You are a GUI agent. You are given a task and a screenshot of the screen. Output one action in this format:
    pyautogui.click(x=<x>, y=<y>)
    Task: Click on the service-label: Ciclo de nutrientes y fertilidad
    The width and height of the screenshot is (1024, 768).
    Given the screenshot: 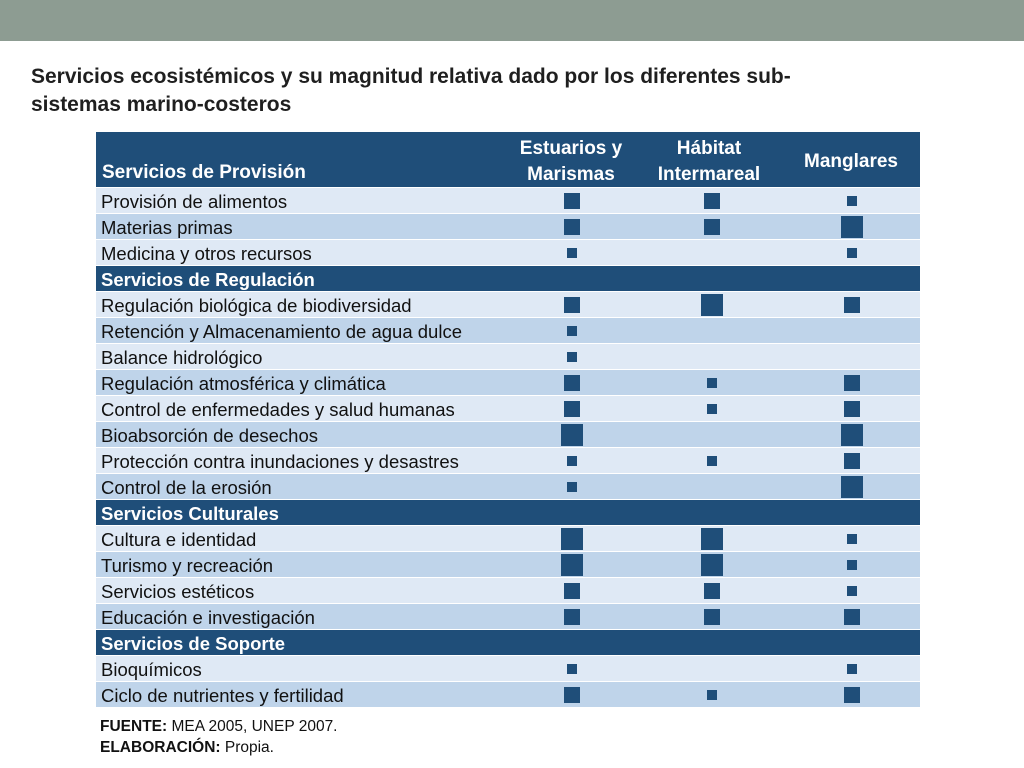 What is the action you would take?
    pyautogui.click(x=222, y=695)
    